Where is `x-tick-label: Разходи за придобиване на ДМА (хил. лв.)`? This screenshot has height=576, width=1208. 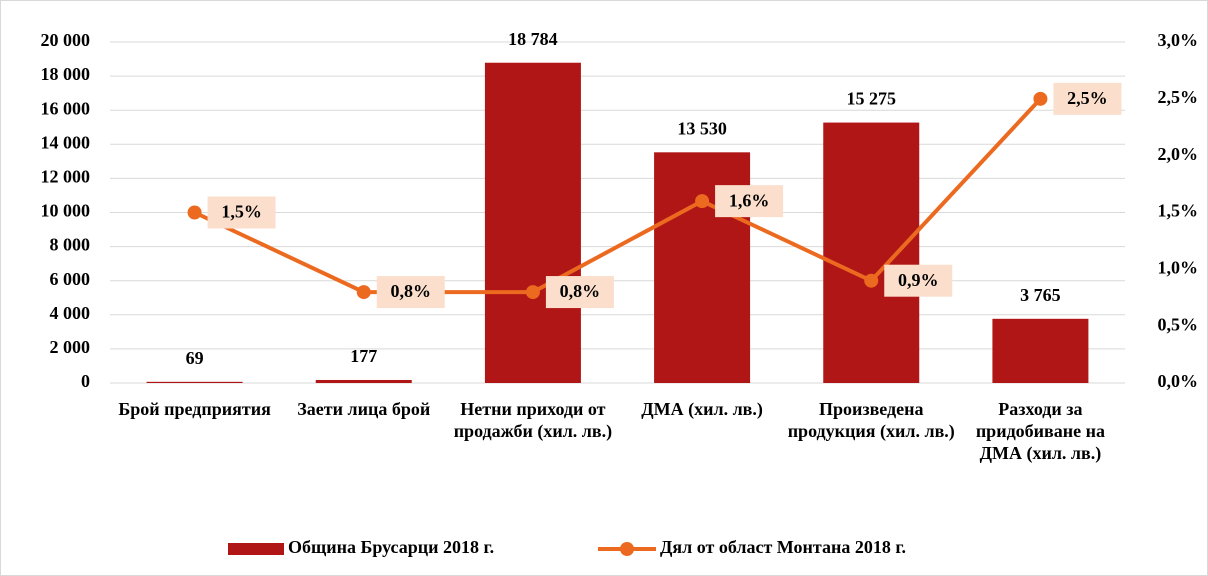 x-tick-label: Разходи за придобиване на ДМА (хил. лв.) is located at coordinates (1040, 431).